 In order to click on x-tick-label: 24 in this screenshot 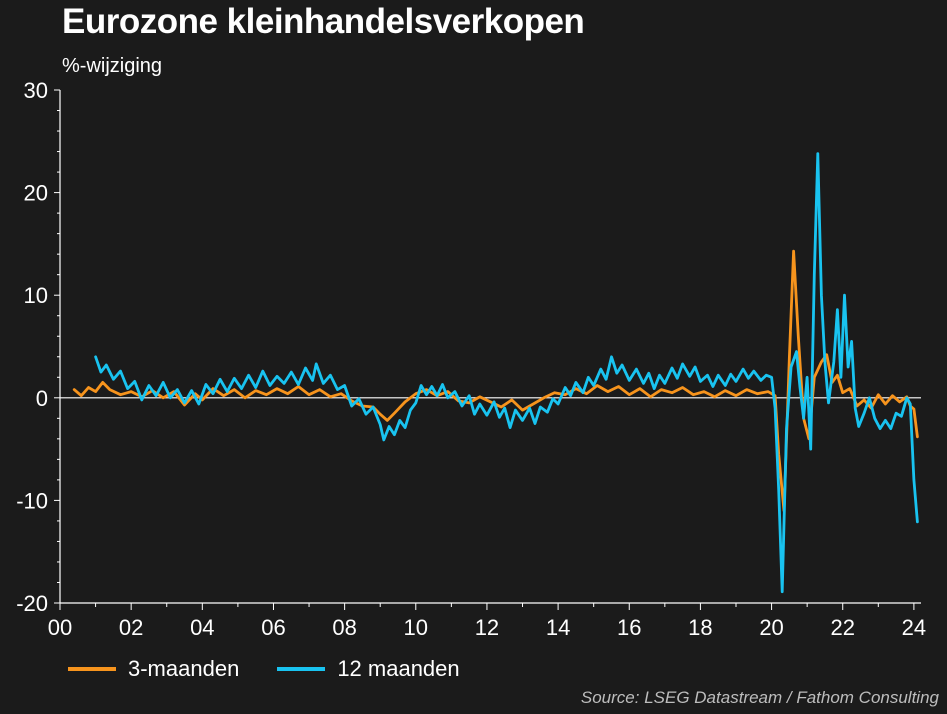, I will do `click(914, 627)`.